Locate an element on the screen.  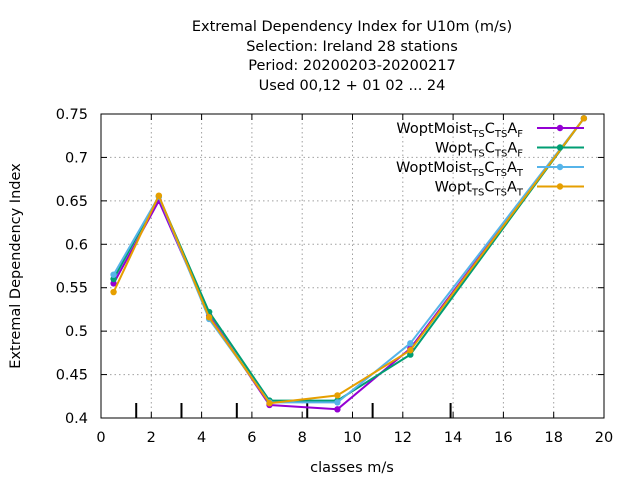
x-tick-label: 10 is located at coordinates (352, 438).